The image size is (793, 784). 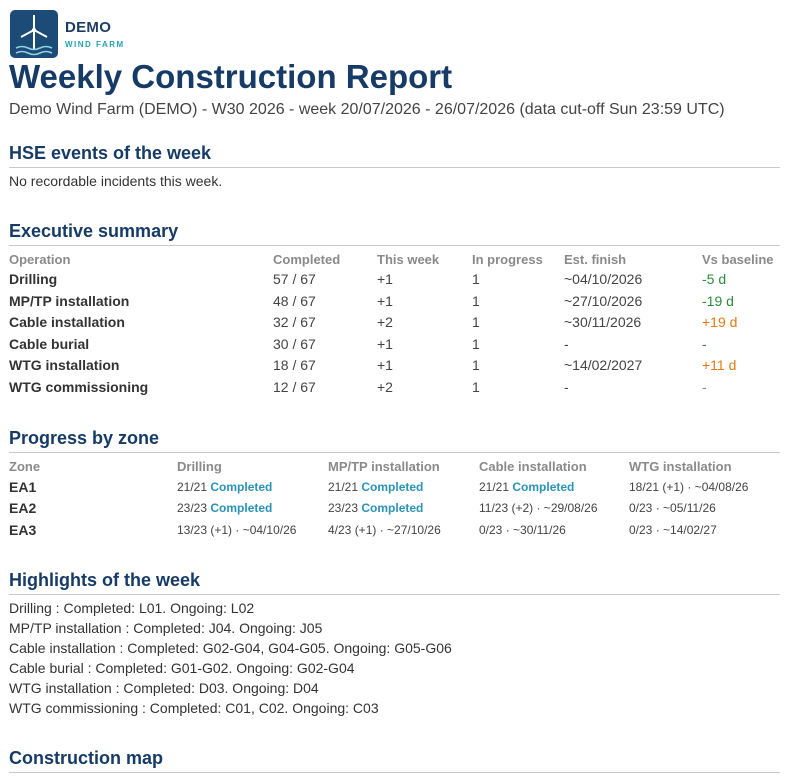 I want to click on wind-turbine-logo-icon, so click(x=34, y=34).